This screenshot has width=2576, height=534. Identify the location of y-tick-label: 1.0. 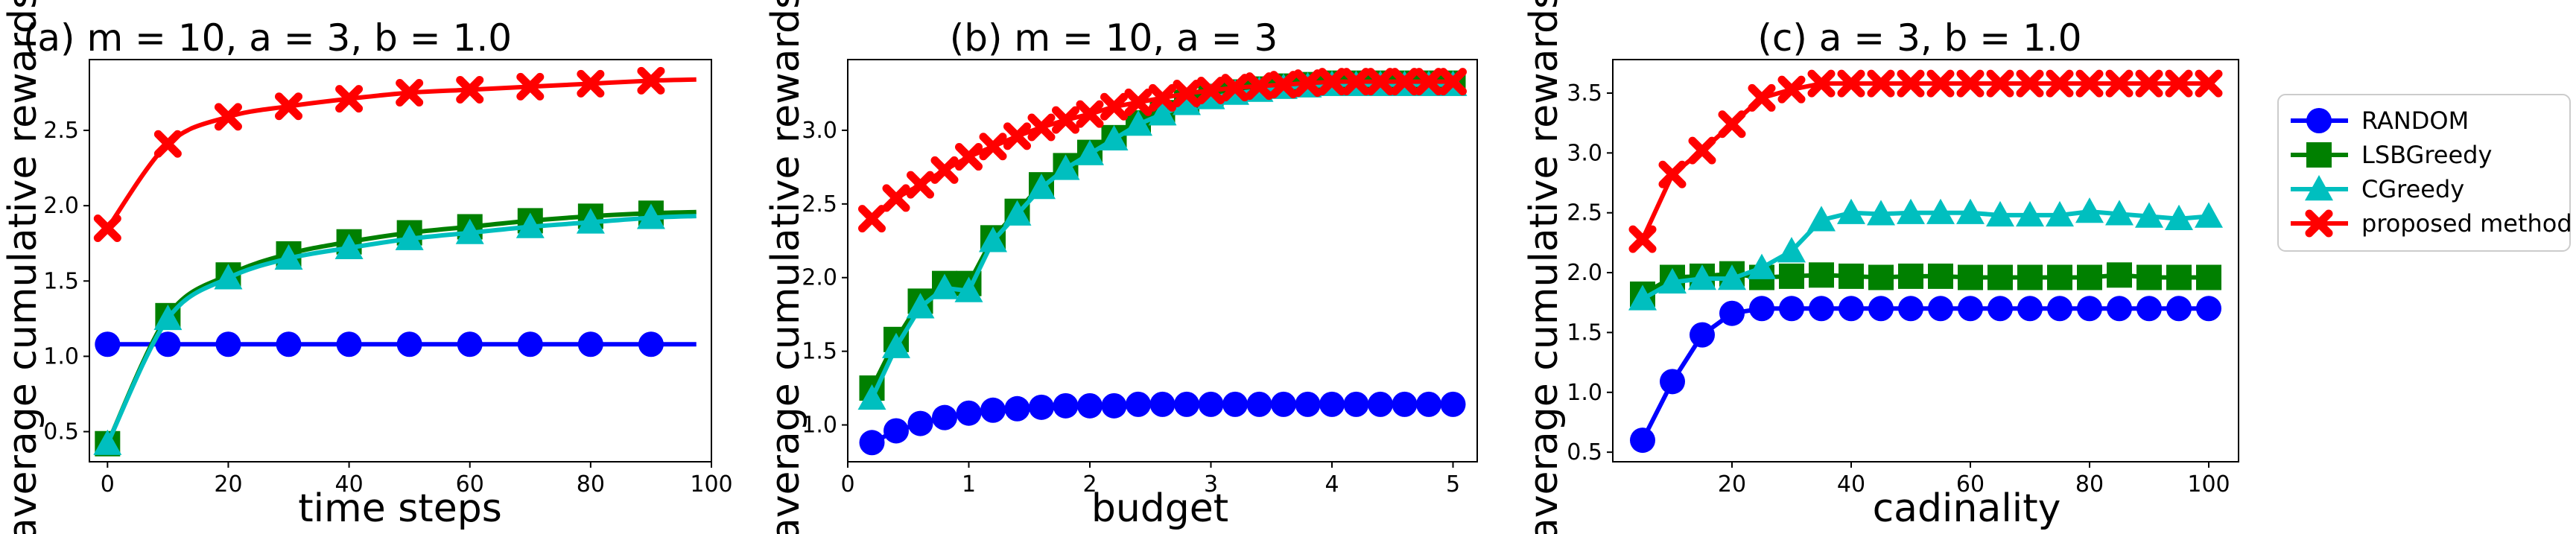
(819, 426).